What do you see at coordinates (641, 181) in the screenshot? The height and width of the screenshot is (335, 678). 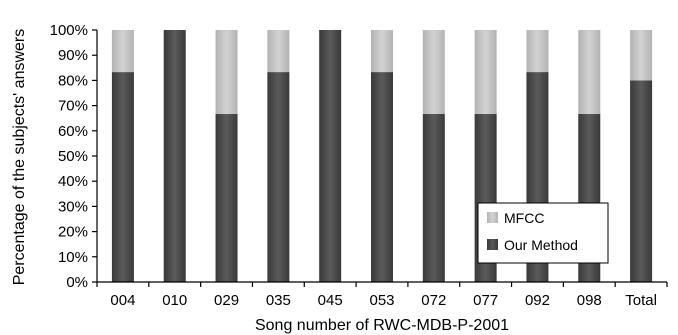 I see `bar-our-method-total` at bounding box center [641, 181].